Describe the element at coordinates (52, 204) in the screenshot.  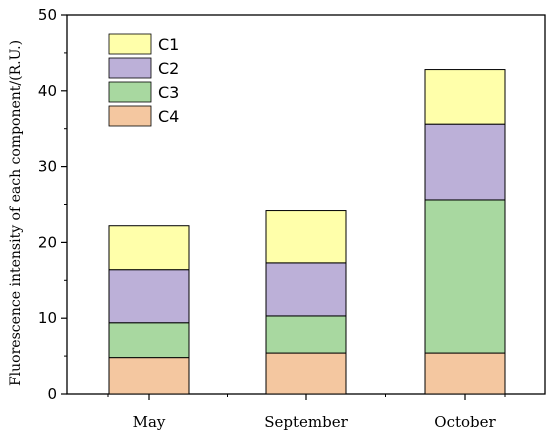
I see `y-axis: 0 10 20 30 40 50` at that location.